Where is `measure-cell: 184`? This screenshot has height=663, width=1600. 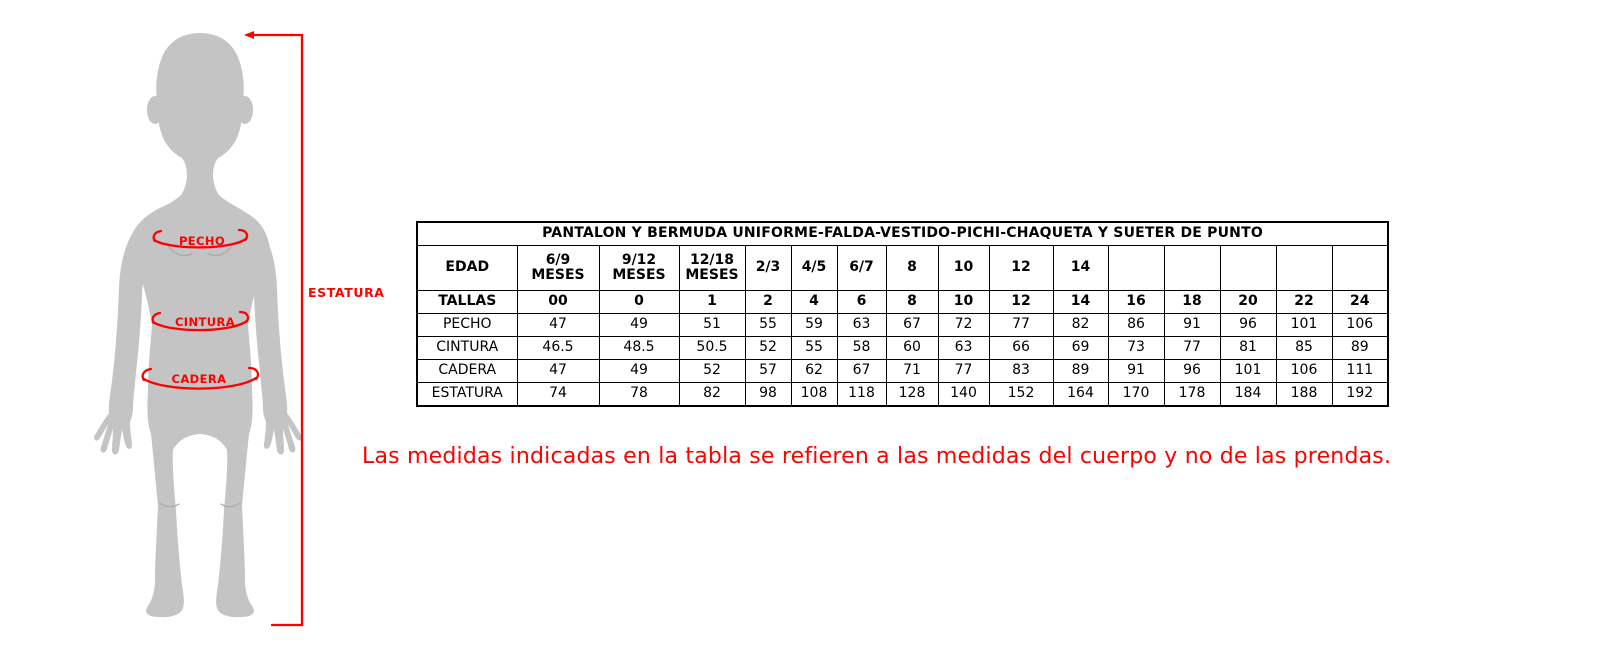
measure-cell: 184 is located at coordinates (1248, 394).